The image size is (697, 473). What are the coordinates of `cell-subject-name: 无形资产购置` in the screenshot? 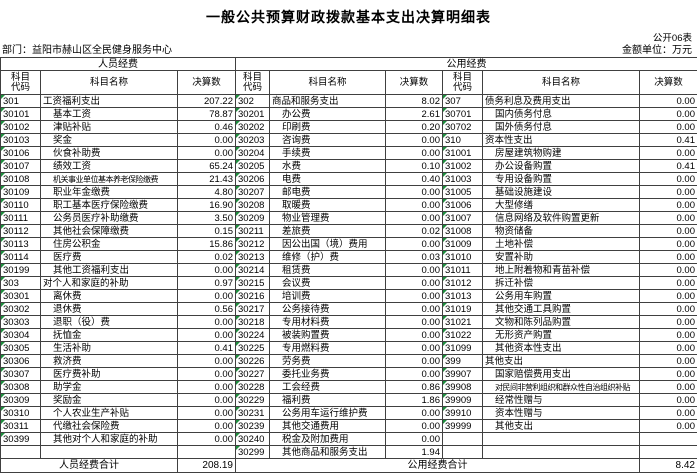 It's located at (561, 335).